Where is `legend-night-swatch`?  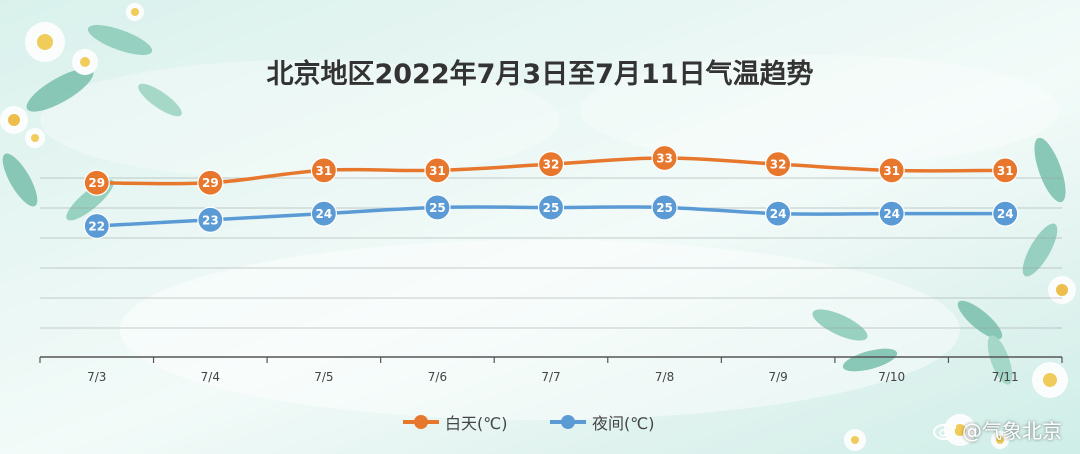
legend-night-swatch is located at coordinates (568, 422).